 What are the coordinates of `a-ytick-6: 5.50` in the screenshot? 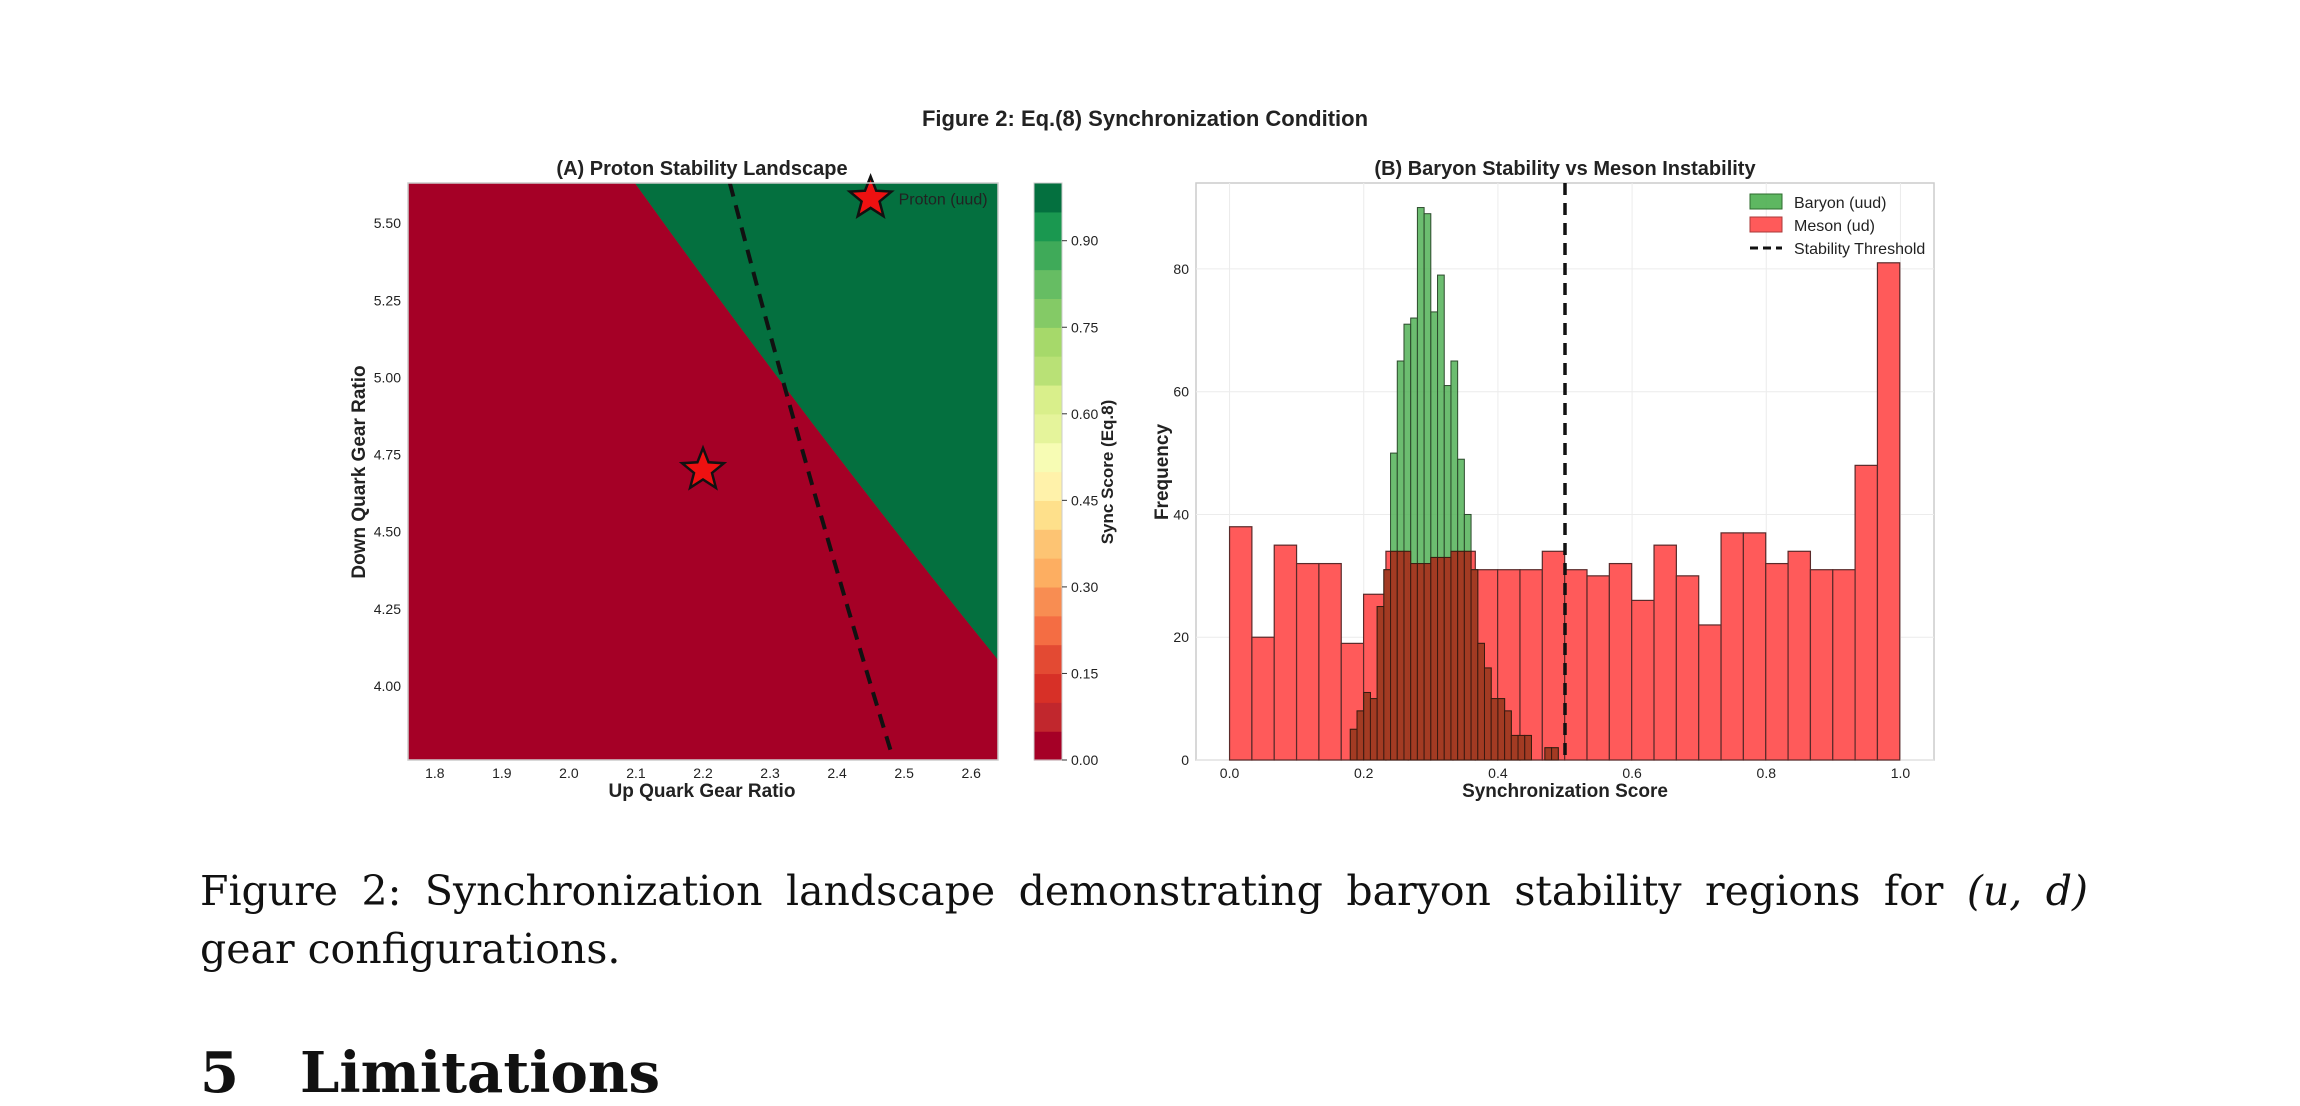 It's located at (387, 223).